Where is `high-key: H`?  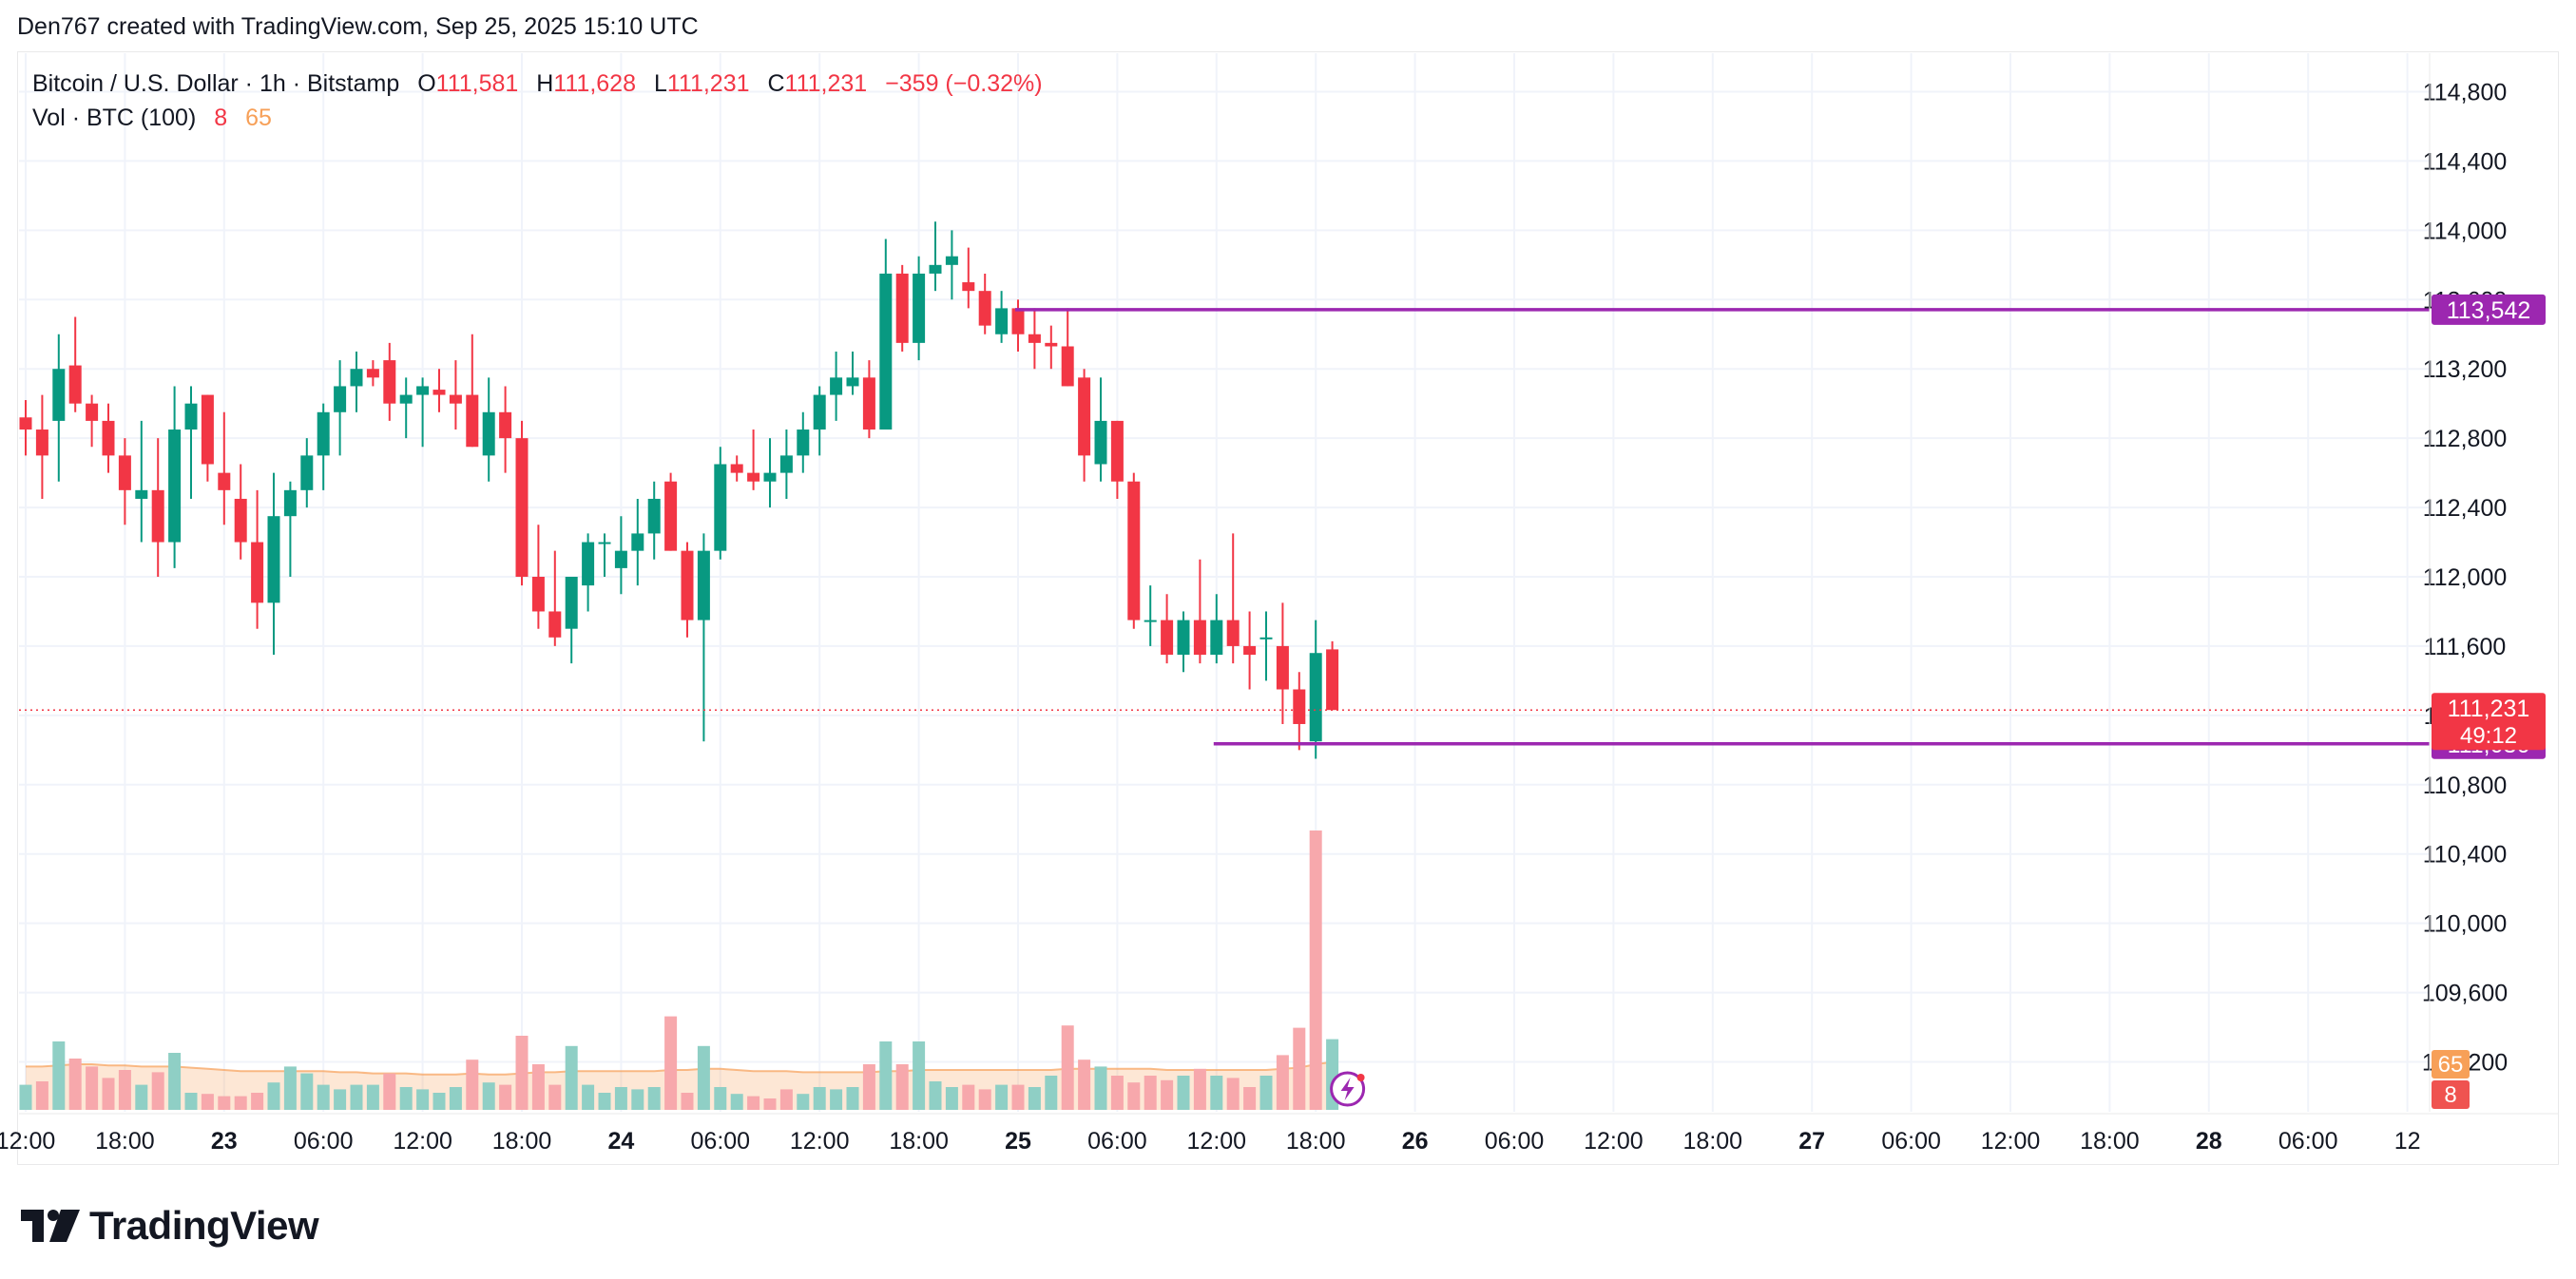
high-key: H is located at coordinates (545, 83).